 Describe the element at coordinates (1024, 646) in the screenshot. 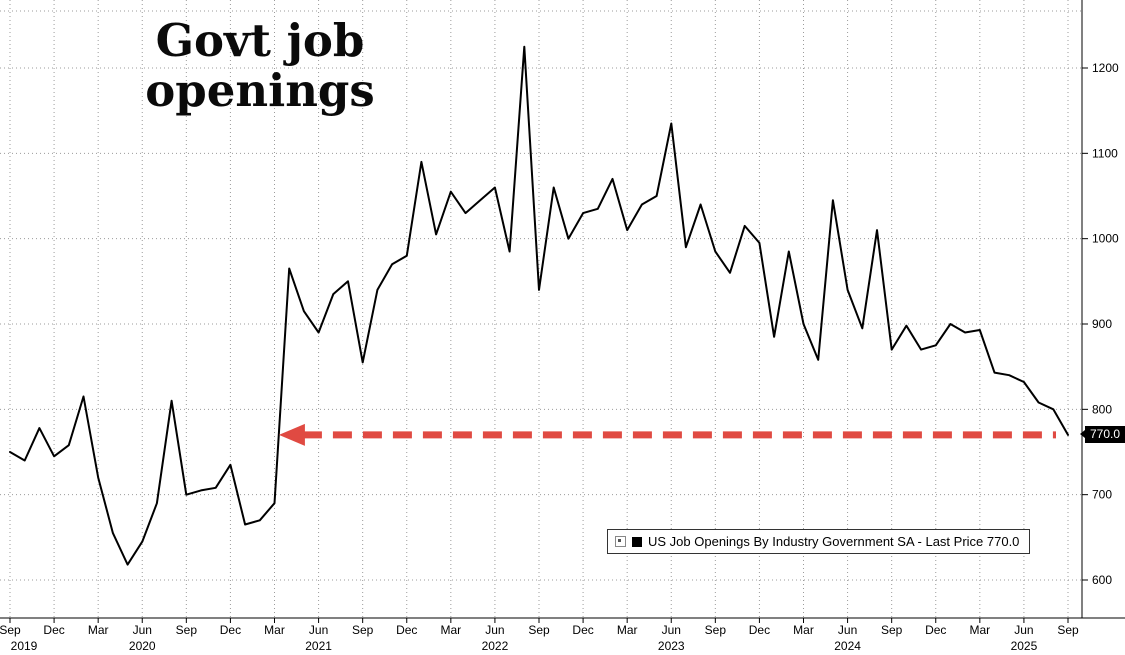

I see `x-tick-year-label: 2025` at that location.